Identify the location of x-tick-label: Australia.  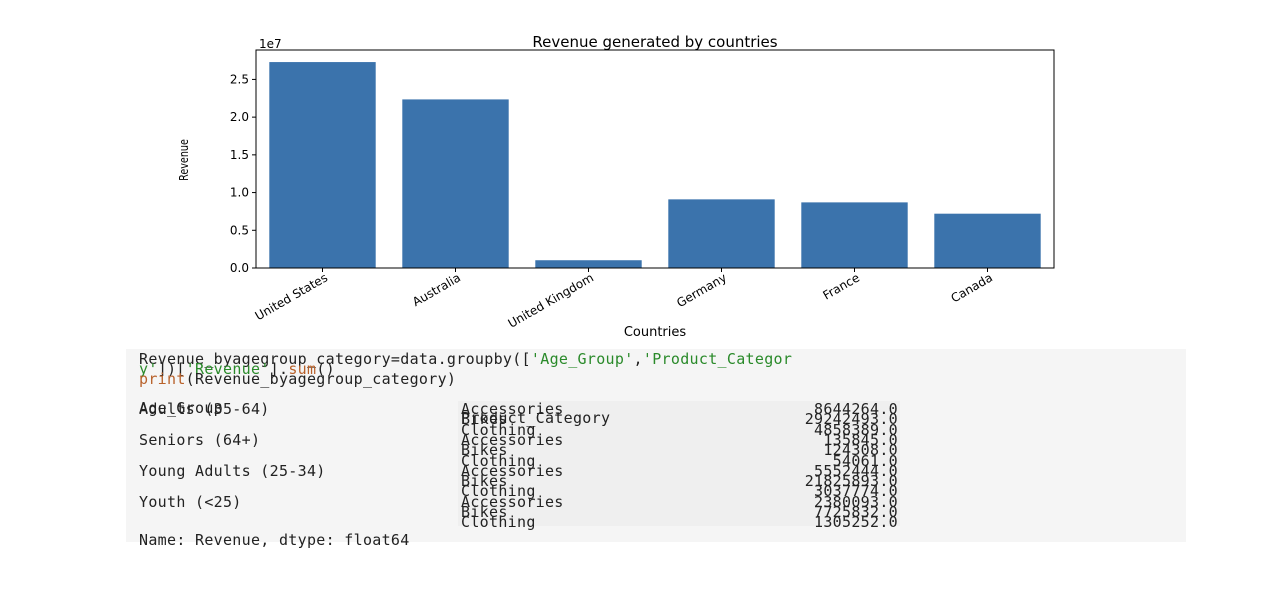
(436, 289).